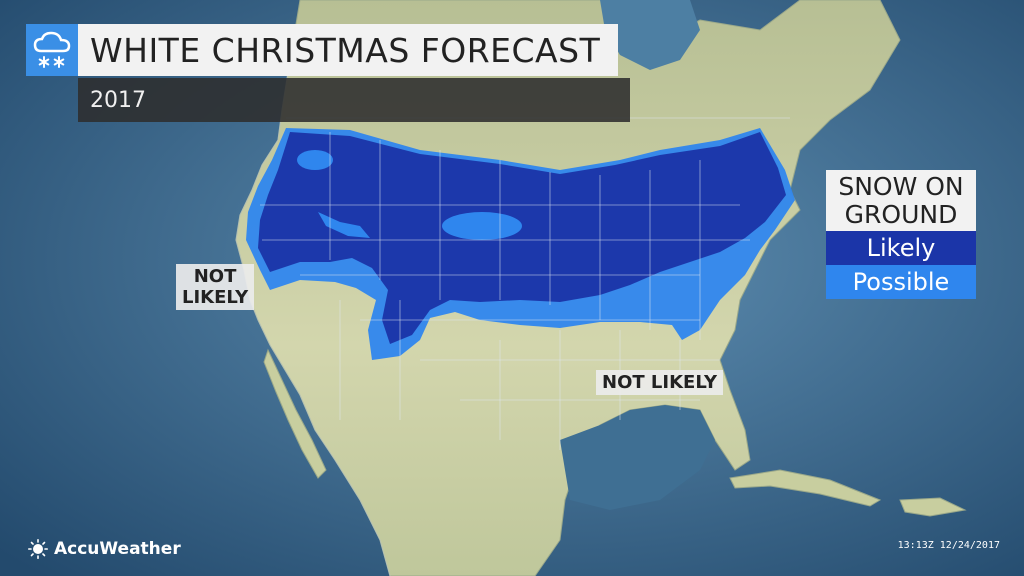 Image resolution: width=1024 pixels, height=576 pixels. I want to click on gulf-of-mexico, so click(637, 457).